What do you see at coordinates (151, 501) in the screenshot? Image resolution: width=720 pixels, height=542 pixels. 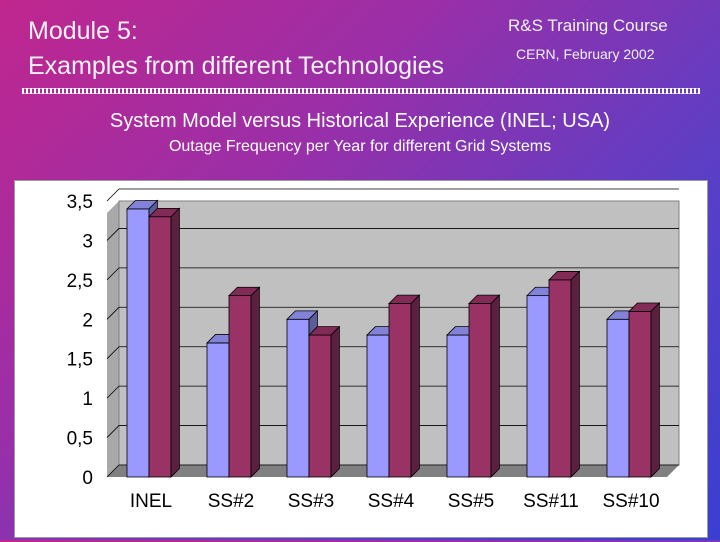 I see `x-tick-label: INEL` at bounding box center [151, 501].